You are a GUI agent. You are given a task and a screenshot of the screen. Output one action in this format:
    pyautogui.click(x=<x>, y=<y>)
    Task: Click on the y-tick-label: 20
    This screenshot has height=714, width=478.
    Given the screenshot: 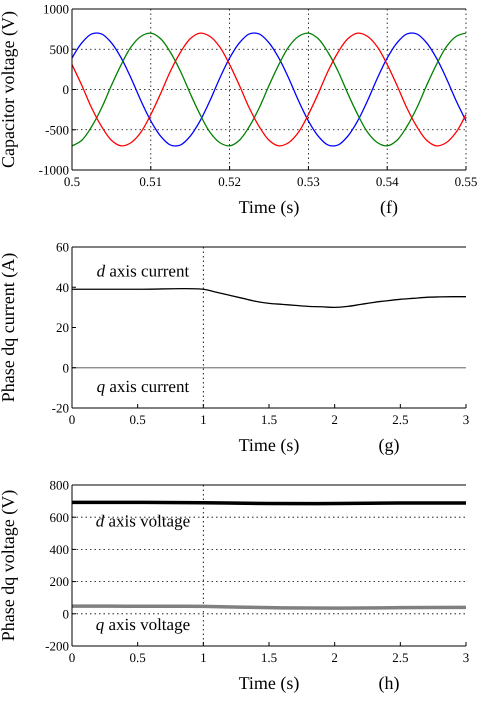 What is the action you would take?
    pyautogui.click(x=62, y=328)
    